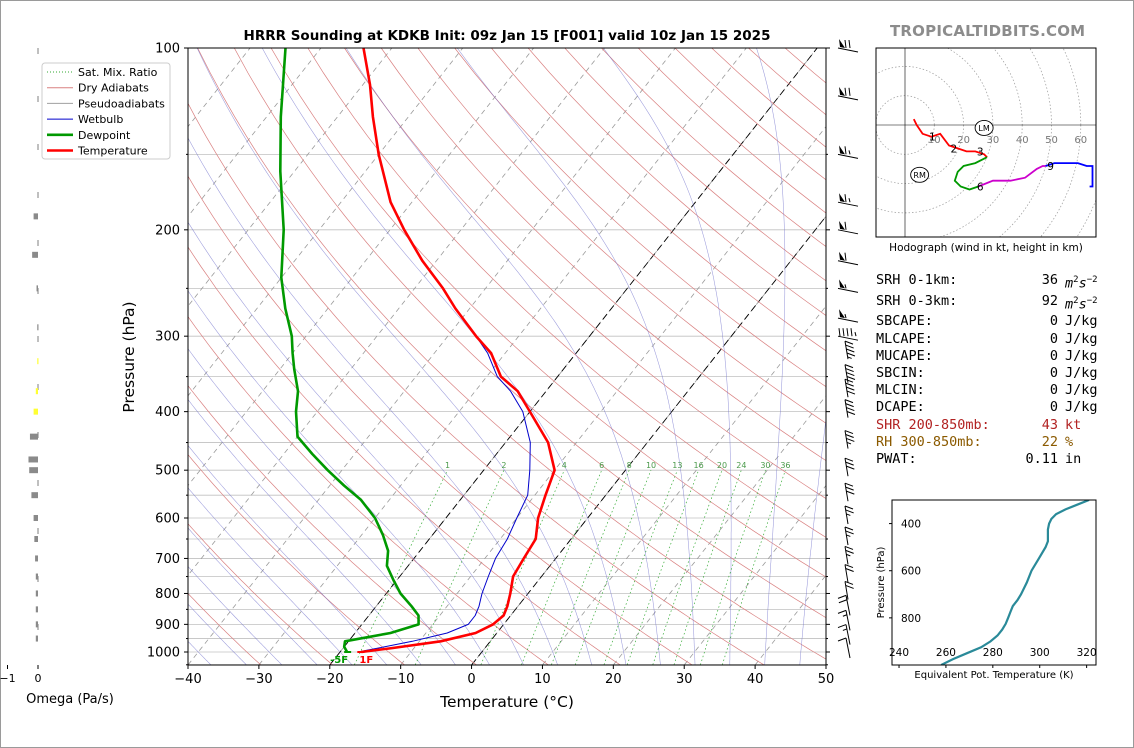 This screenshot has width=1134, height=748. What do you see at coordinates (991, 356) in the screenshot?
I see `index-row: MUCAPE: 0 J/kg` at bounding box center [991, 356].